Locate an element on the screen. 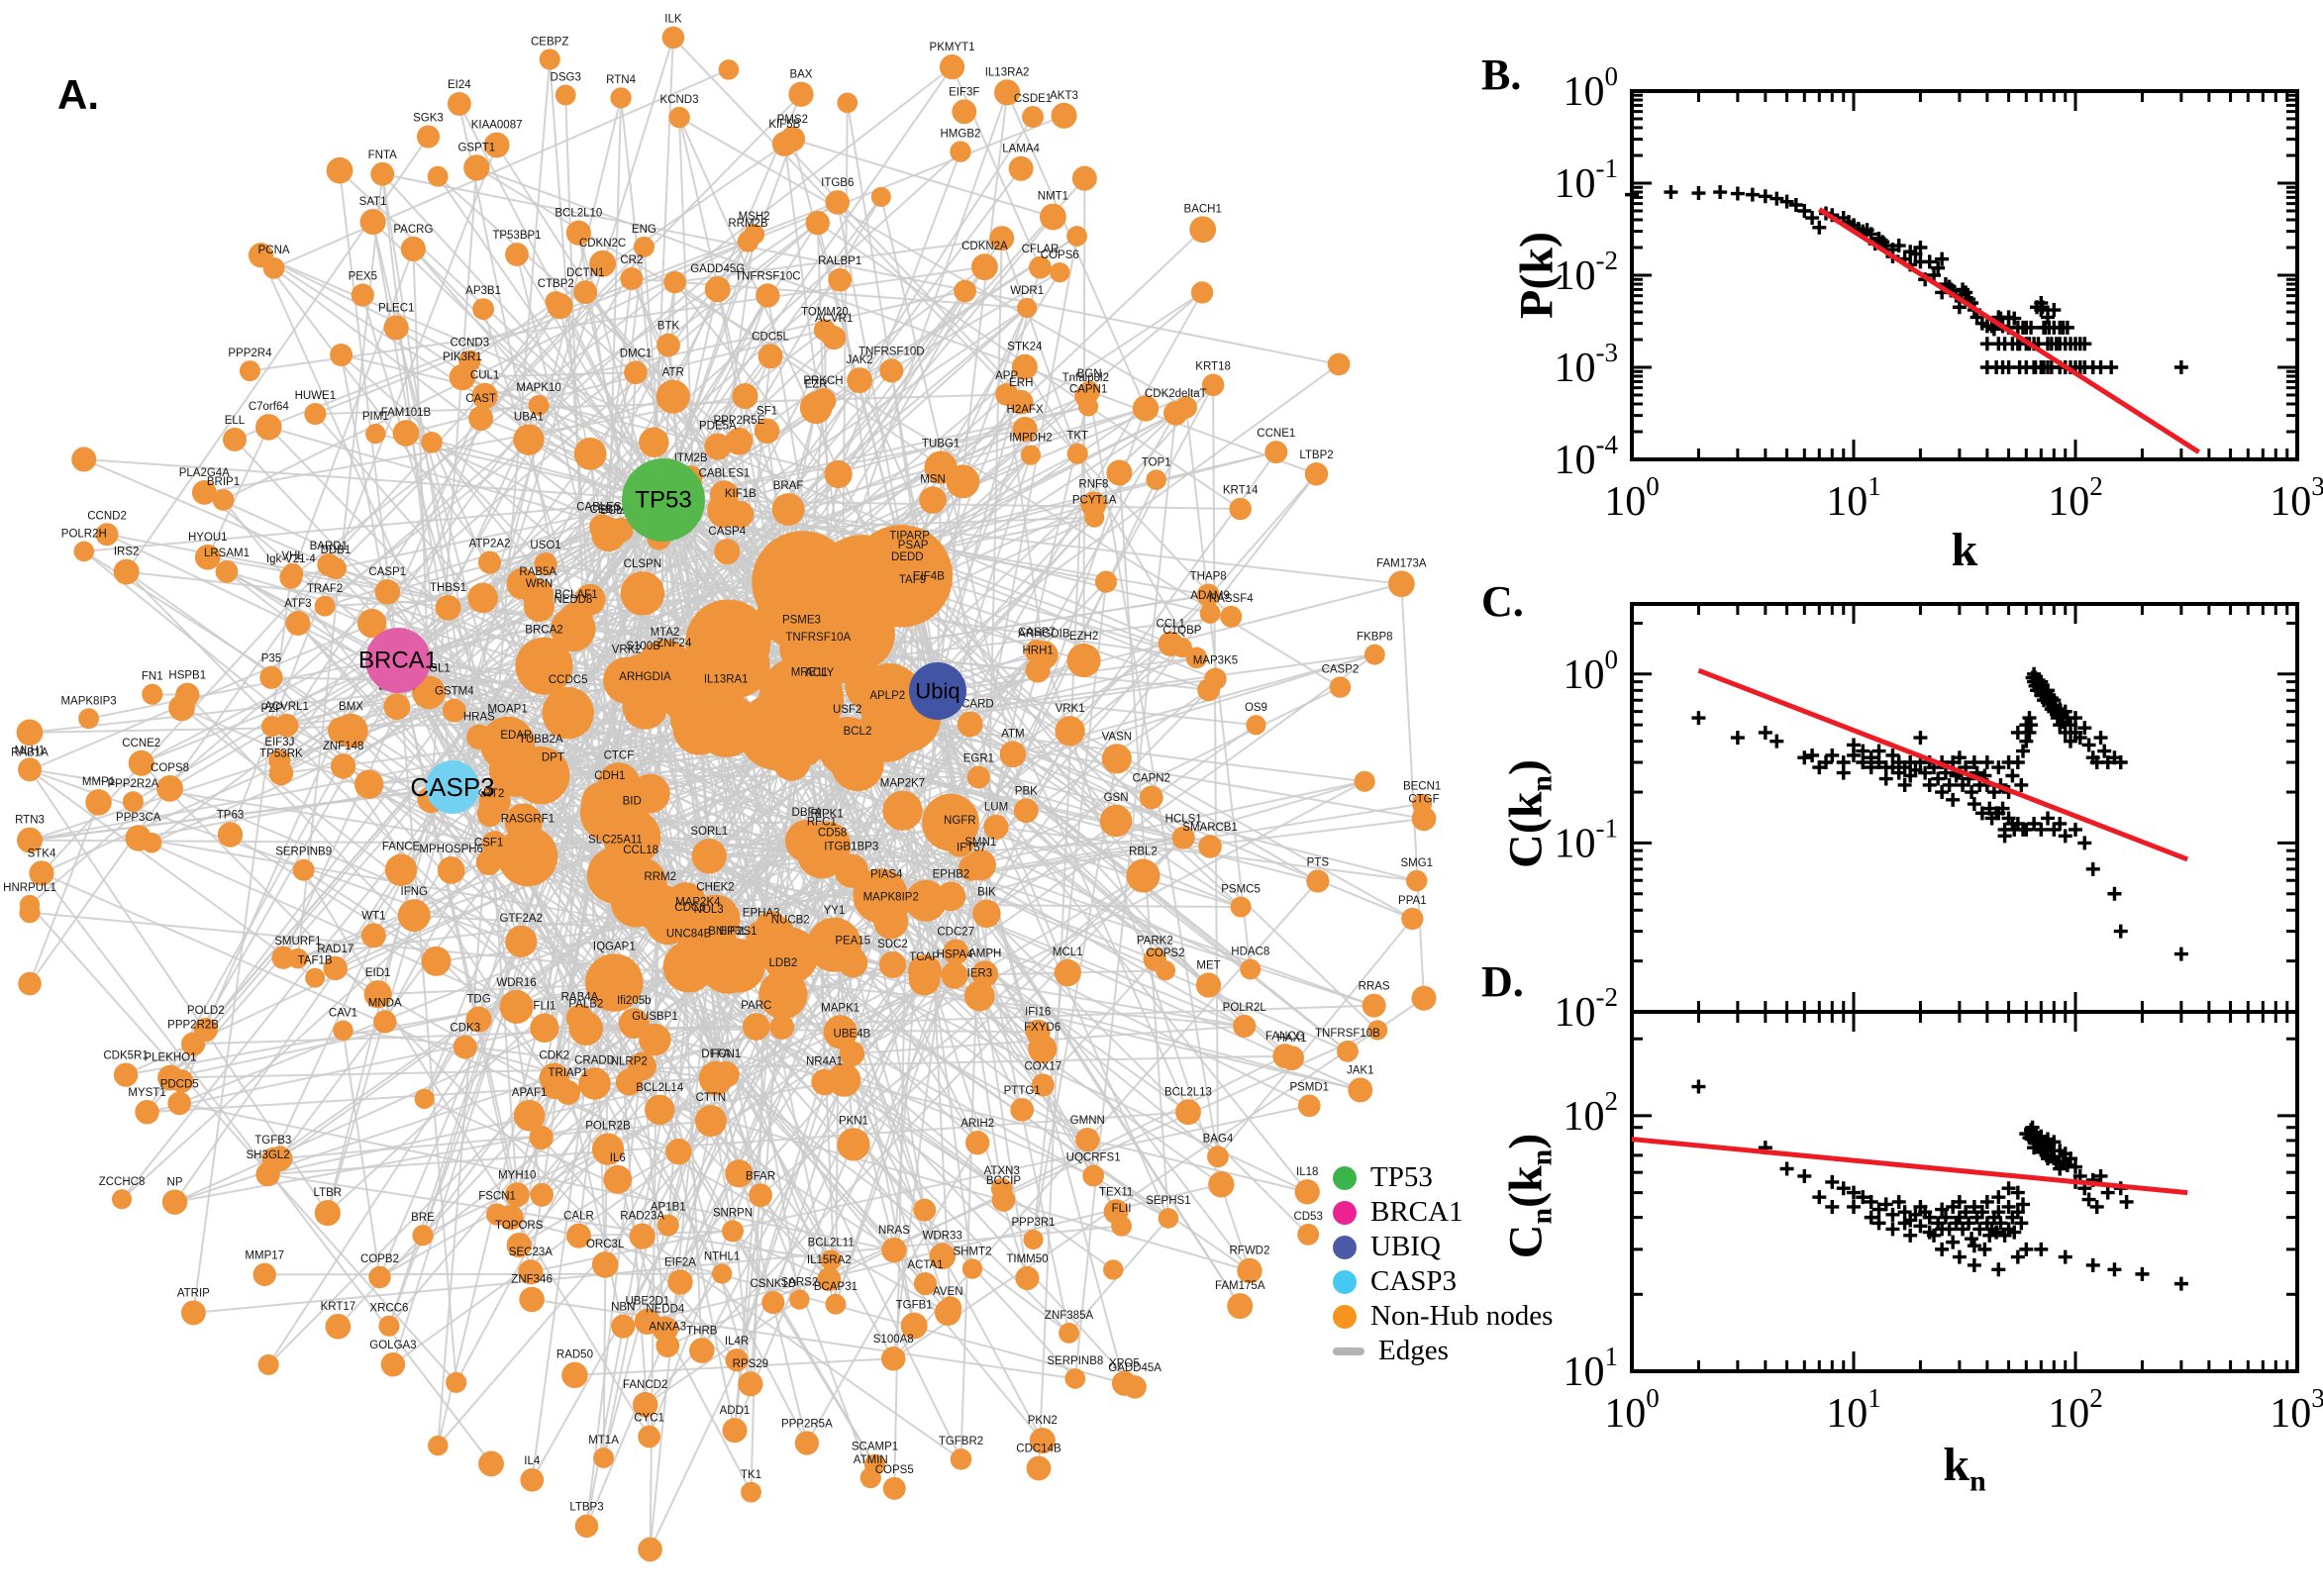  gene-label: SGK3 is located at coordinates (429, 119).